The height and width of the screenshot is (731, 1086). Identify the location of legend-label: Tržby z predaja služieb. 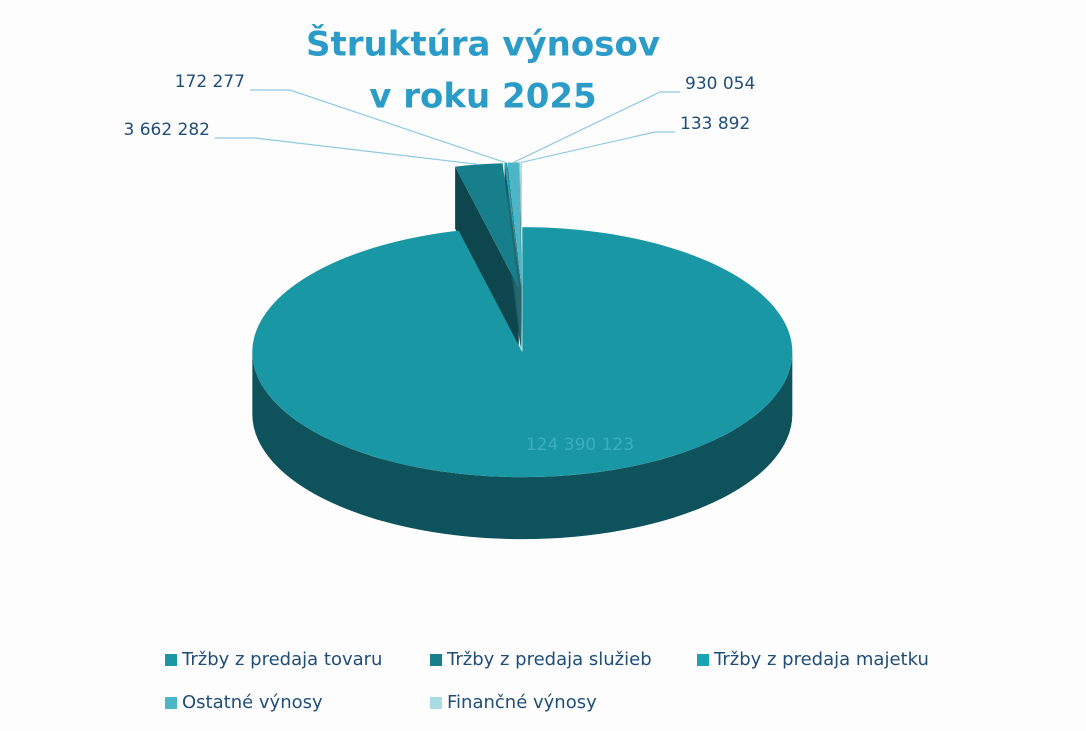
(549, 659).